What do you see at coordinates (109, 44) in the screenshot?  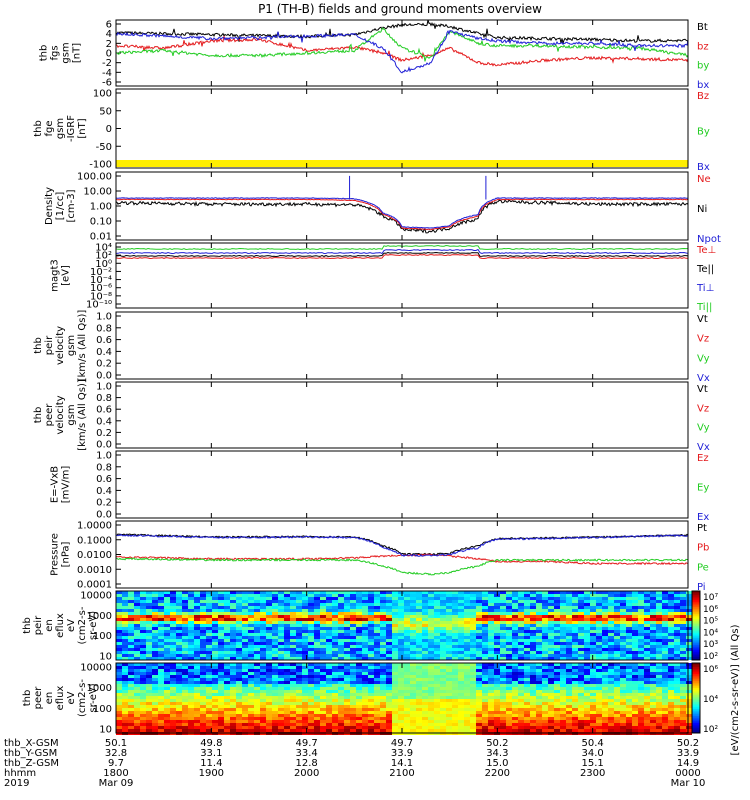 I see `tick-label: 2` at bounding box center [109, 44].